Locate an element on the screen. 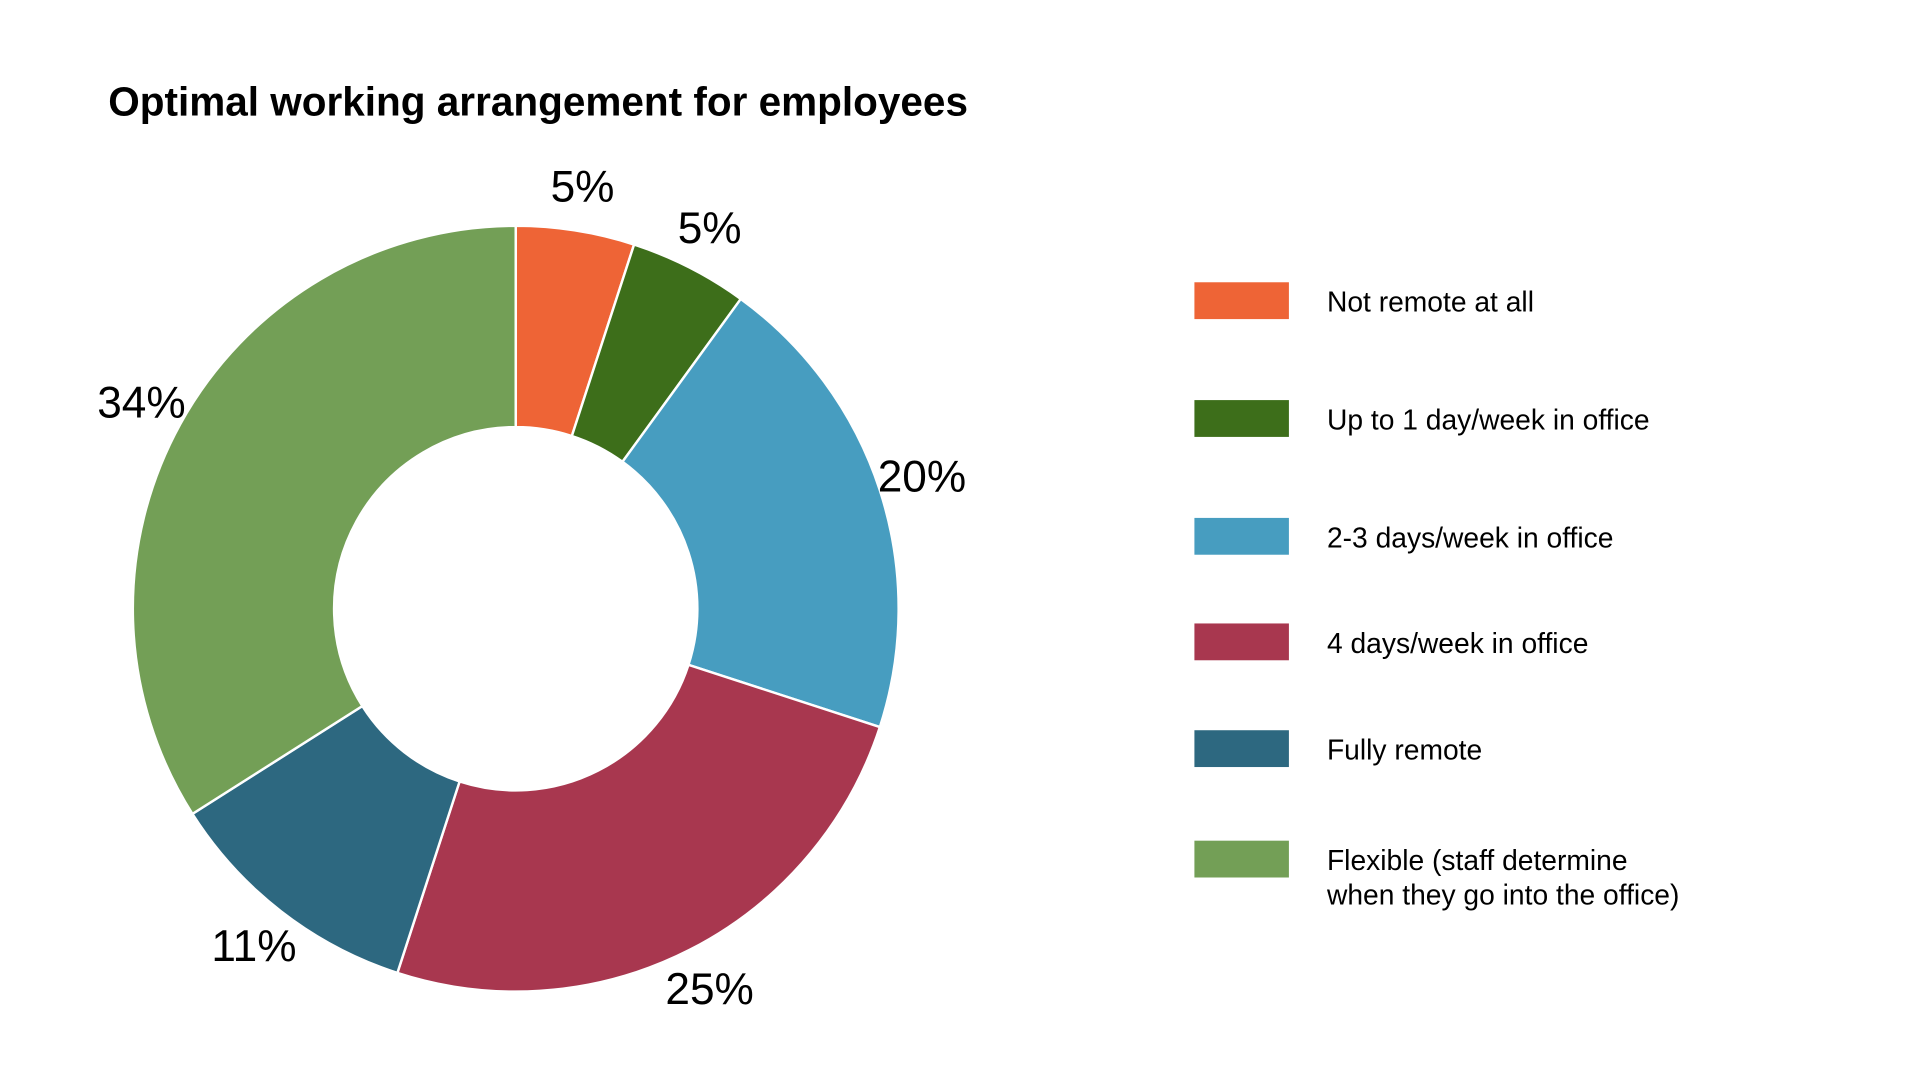 This screenshot has height=1080, width=1920. slice-2-3-days-week-in-office is located at coordinates (760, 513).